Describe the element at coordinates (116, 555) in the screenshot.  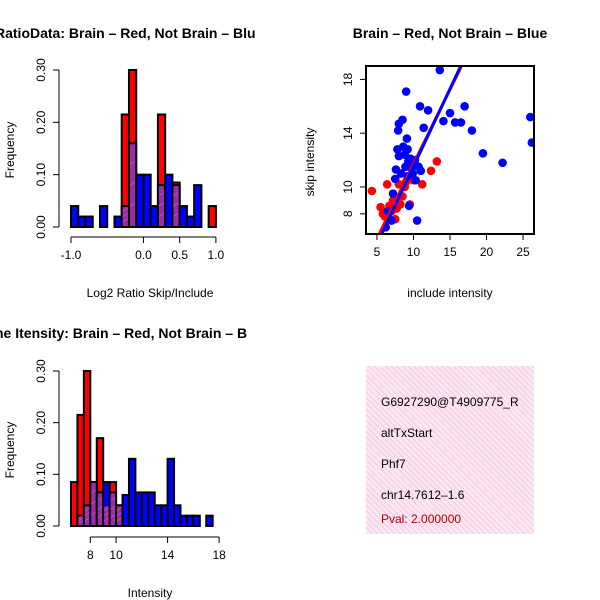
I see `hist-2-x-tick-label: 10` at that location.